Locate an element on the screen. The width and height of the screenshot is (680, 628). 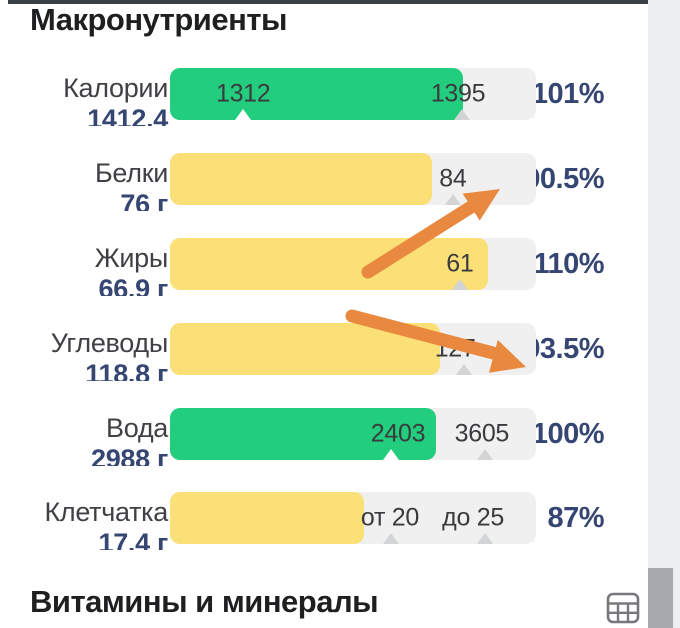
nutrient-row-fiber: Клетчатка 17.4 г от 20 до 25 87% is located at coordinates (324, 521).